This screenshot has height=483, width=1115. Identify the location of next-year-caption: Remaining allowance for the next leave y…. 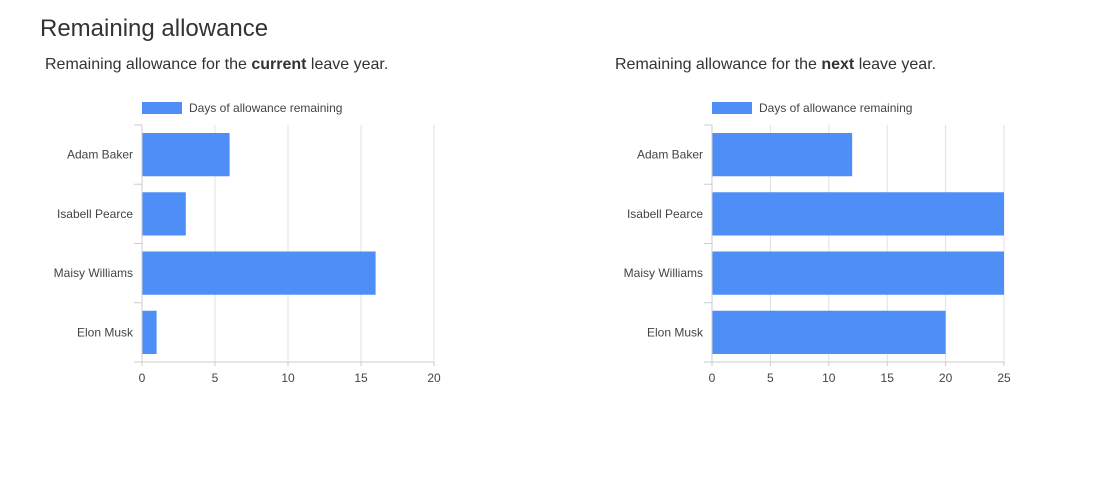
(775, 65).